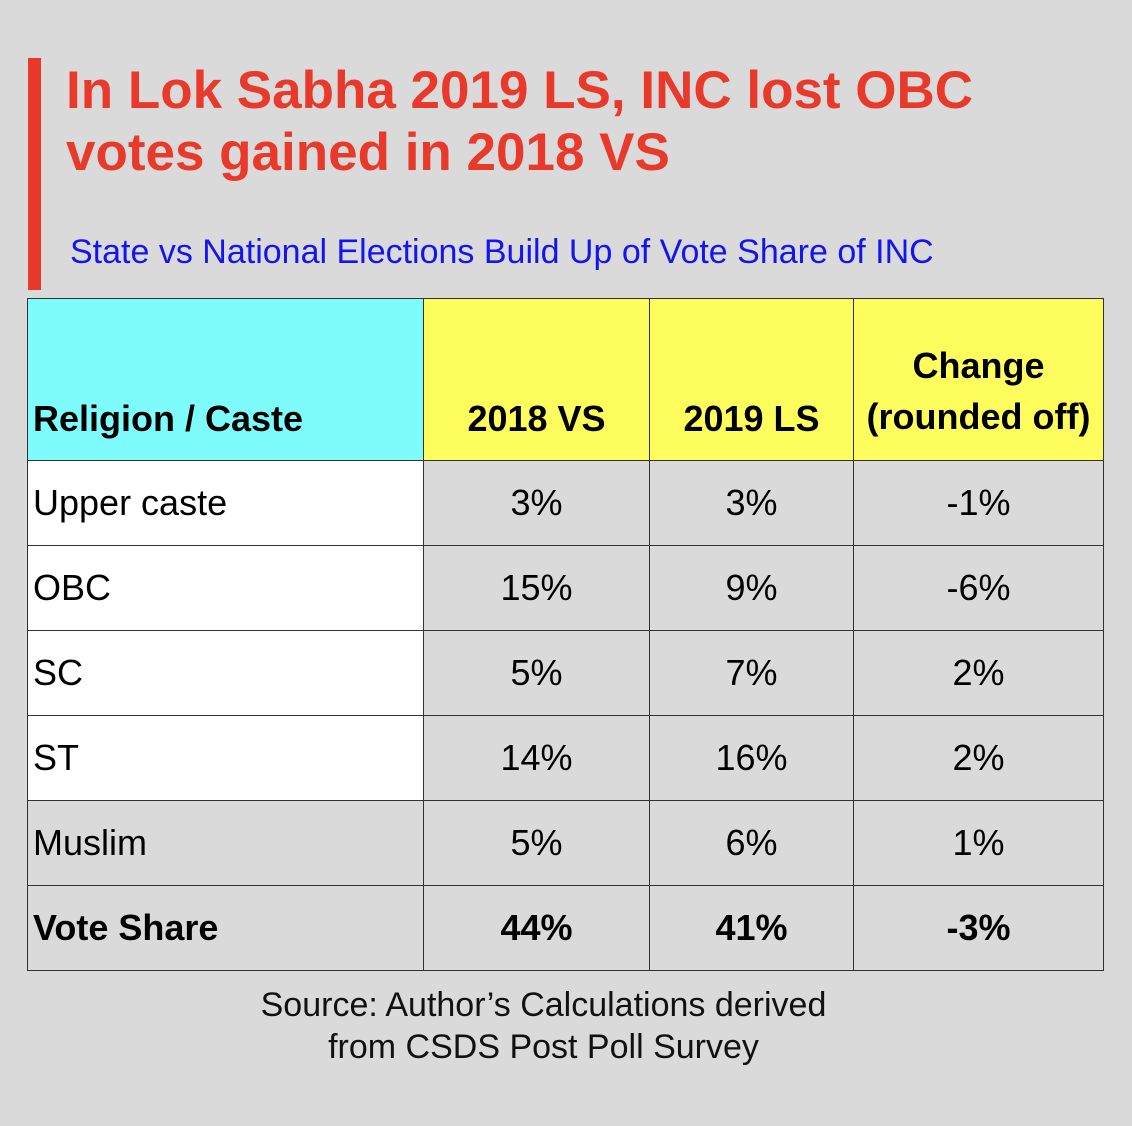 This screenshot has height=1126, width=1132. I want to click on table-row: SC 5% 7% 2%, so click(565, 673).